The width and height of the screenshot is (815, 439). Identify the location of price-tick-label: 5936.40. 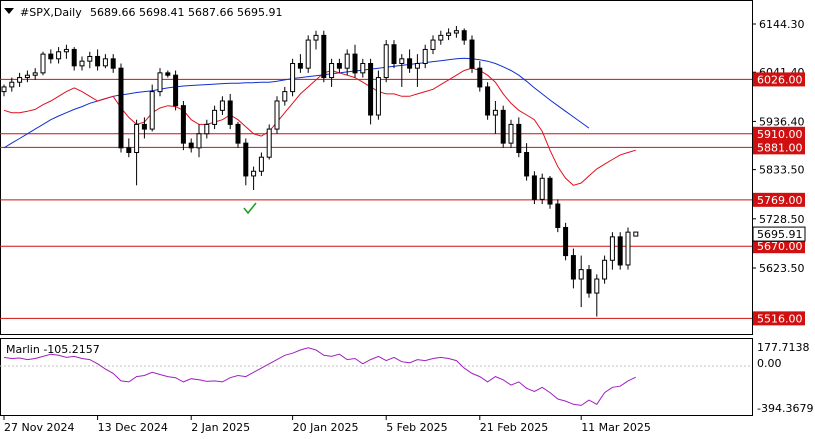
(782, 121).